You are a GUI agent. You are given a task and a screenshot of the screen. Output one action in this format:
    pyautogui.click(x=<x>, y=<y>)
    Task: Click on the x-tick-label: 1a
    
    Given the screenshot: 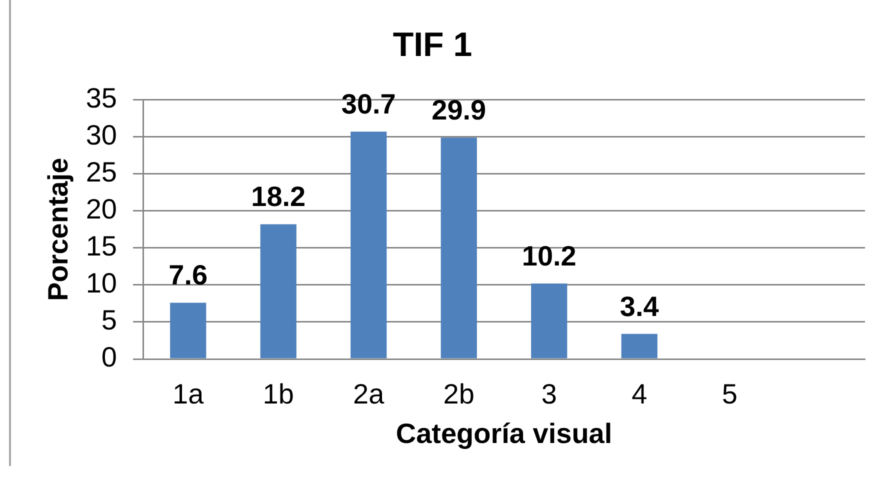 What is the action you would take?
    pyautogui.click(x=188, y=394)
    